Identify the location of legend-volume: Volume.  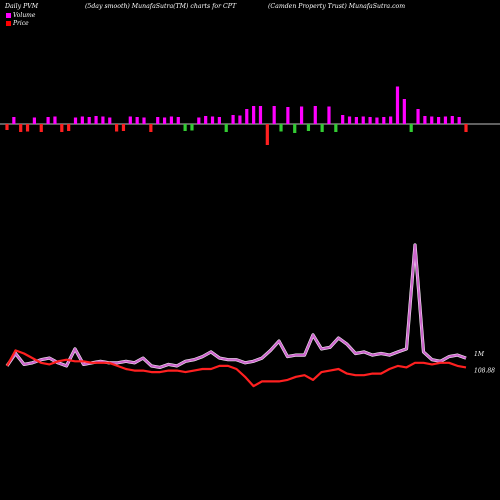
(20, 15).